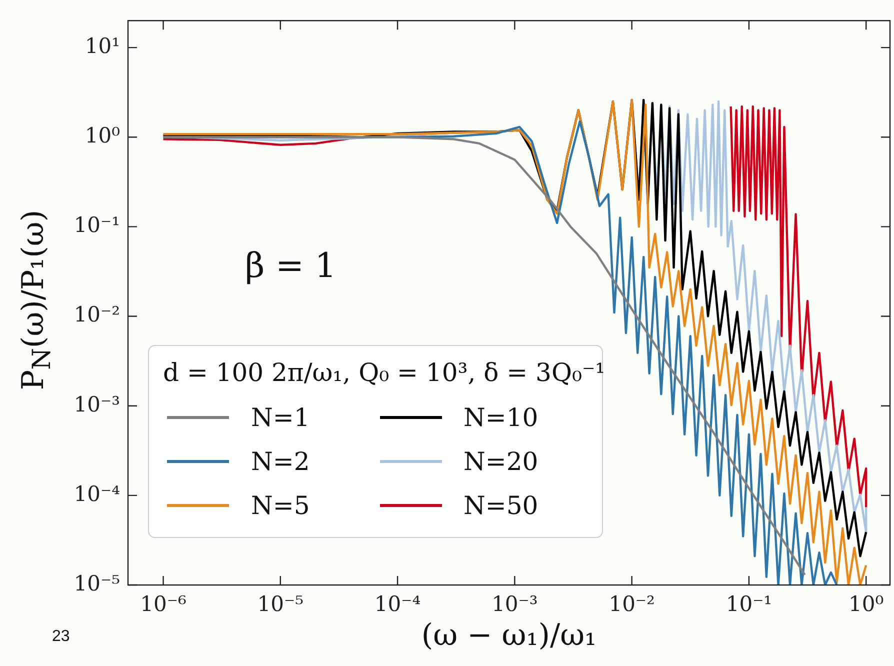 The image size is (894, 666). Describe the element at coordinates (501, 417) in the screenshot. I see `legend-label: N=10` at that location.